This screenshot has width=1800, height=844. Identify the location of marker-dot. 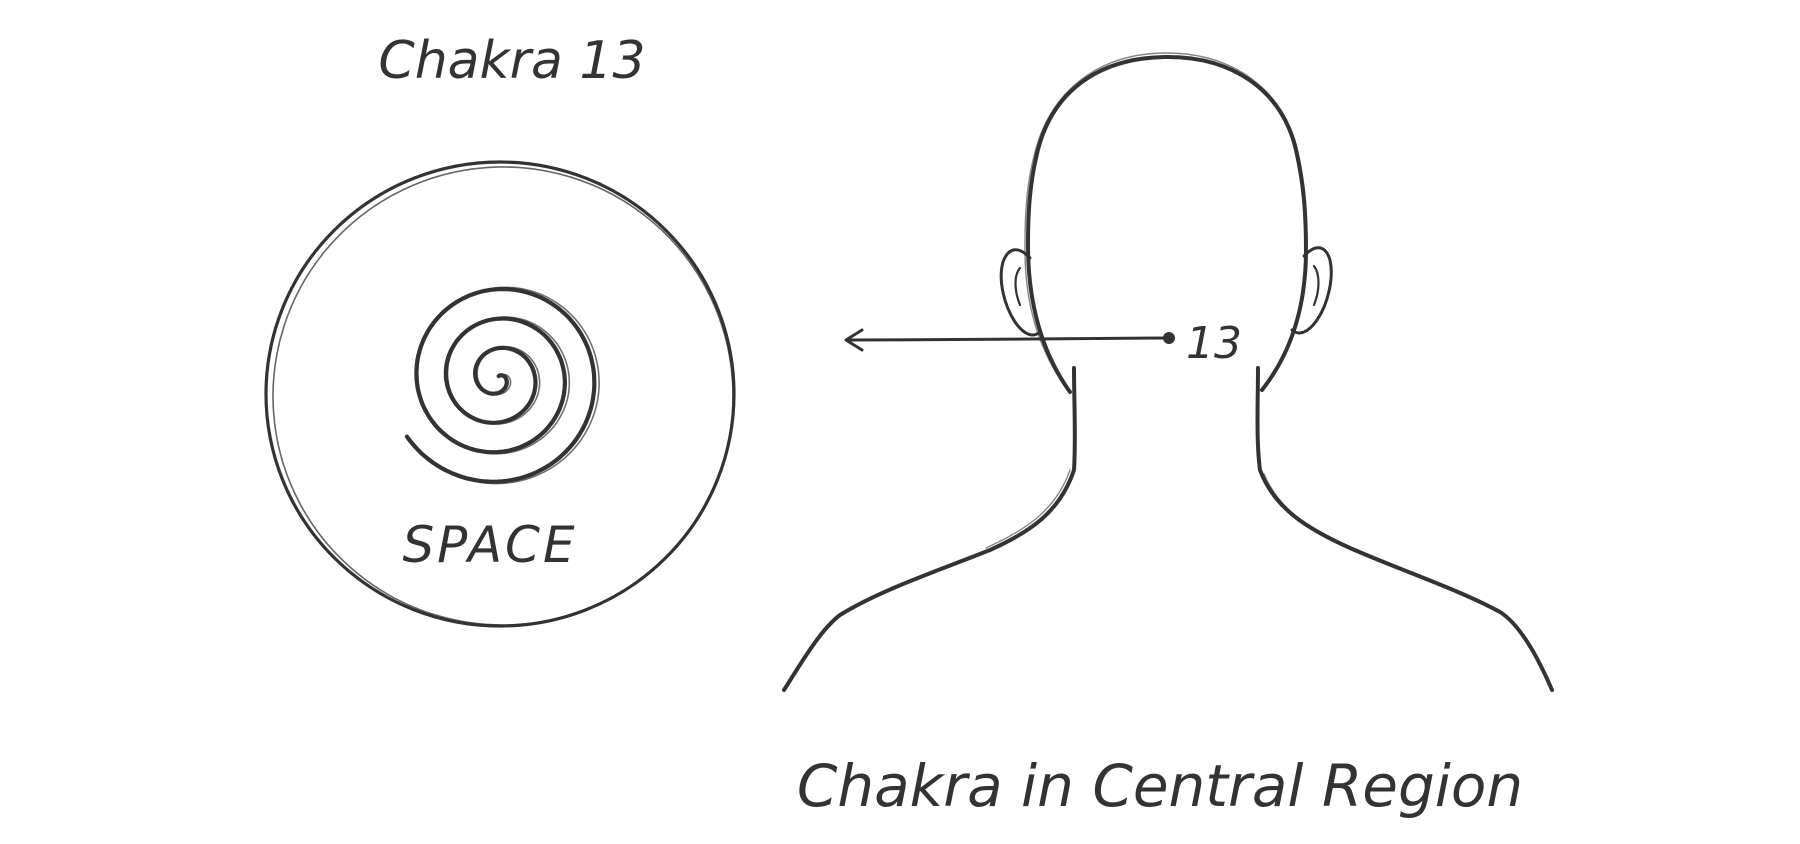
(1169, 338).